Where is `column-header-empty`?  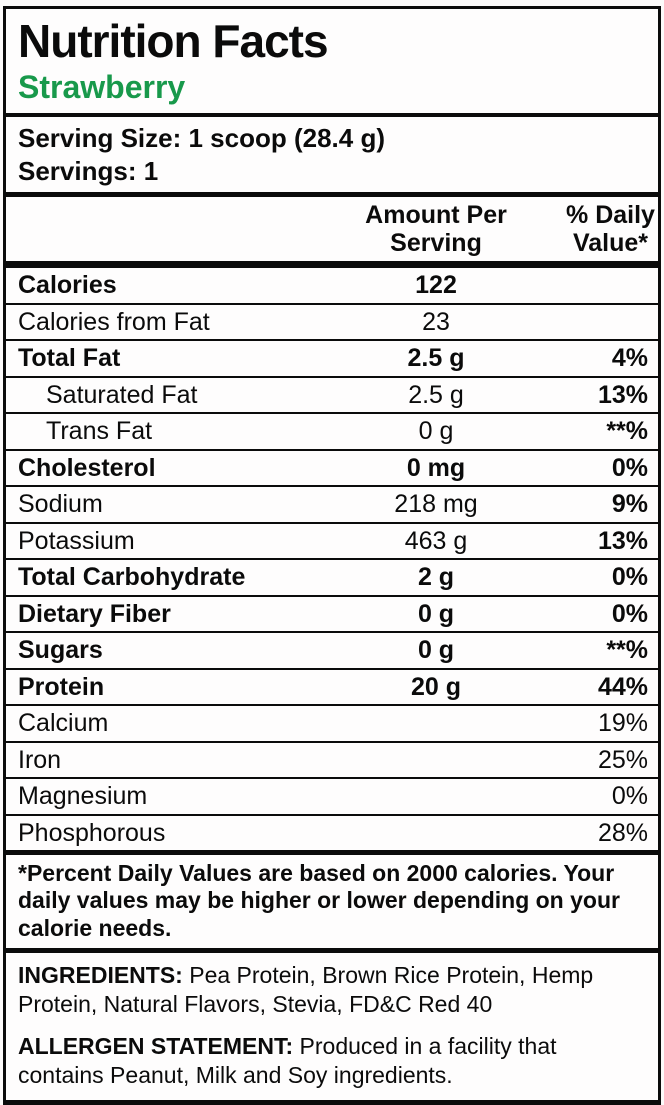 column-header-empty is located at coordinates (157, 230).